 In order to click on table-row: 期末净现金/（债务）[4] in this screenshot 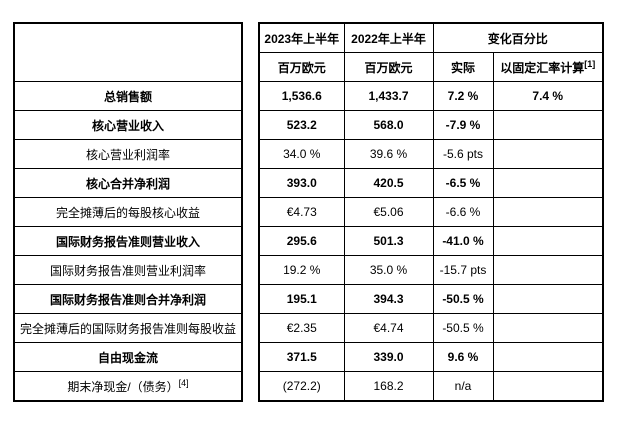, I will do `click(128, 386)`.